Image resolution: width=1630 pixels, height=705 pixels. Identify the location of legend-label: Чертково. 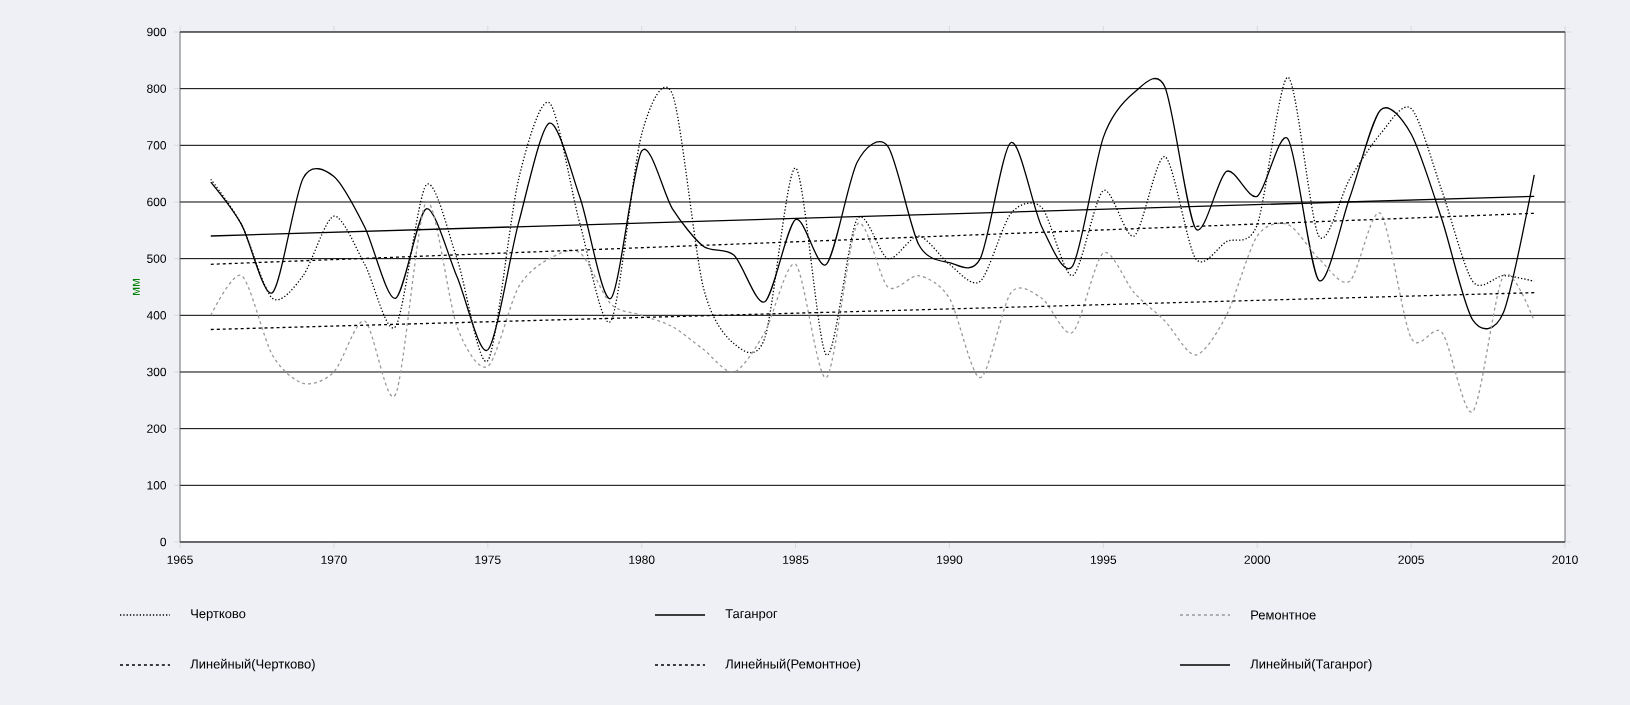
(218, 615).